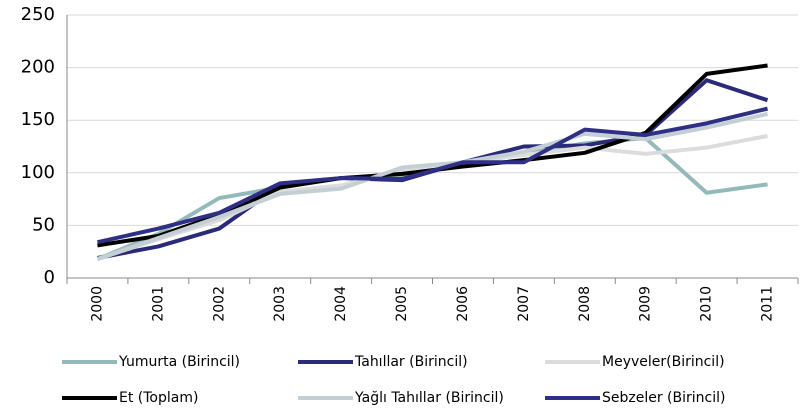  Describe the element at coordinates (524, 304) in the screenshot. I see `x-tick-label: 2007` at that location.